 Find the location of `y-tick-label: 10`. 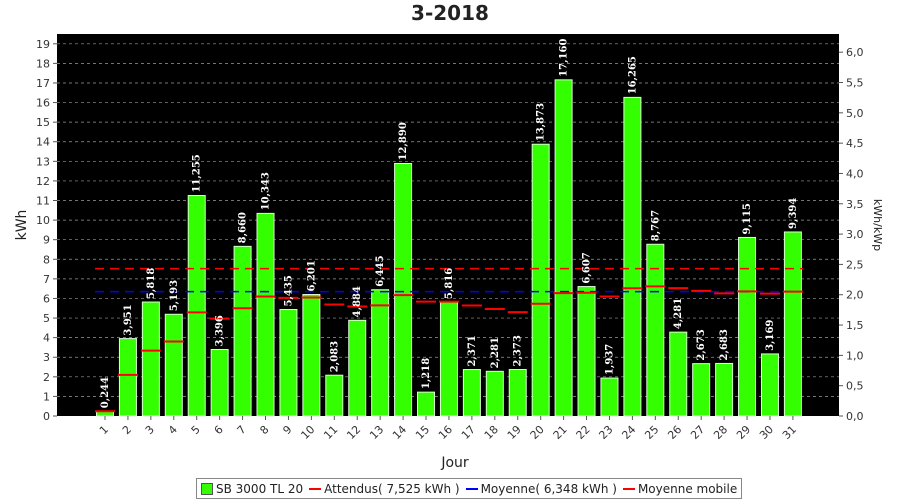

y-tick-label: 10 is located at coordinates (43, 220).